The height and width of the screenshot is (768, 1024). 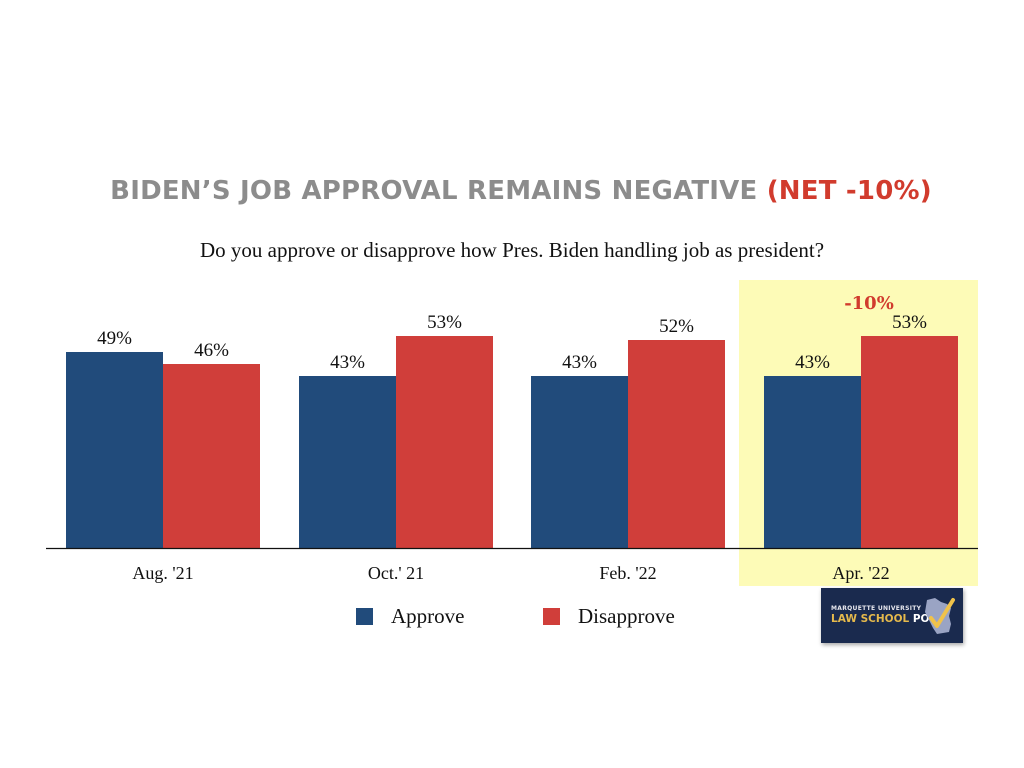 I want to click on x-tick-label-apr-22: Apr. '22, so click(x=860, y=573).